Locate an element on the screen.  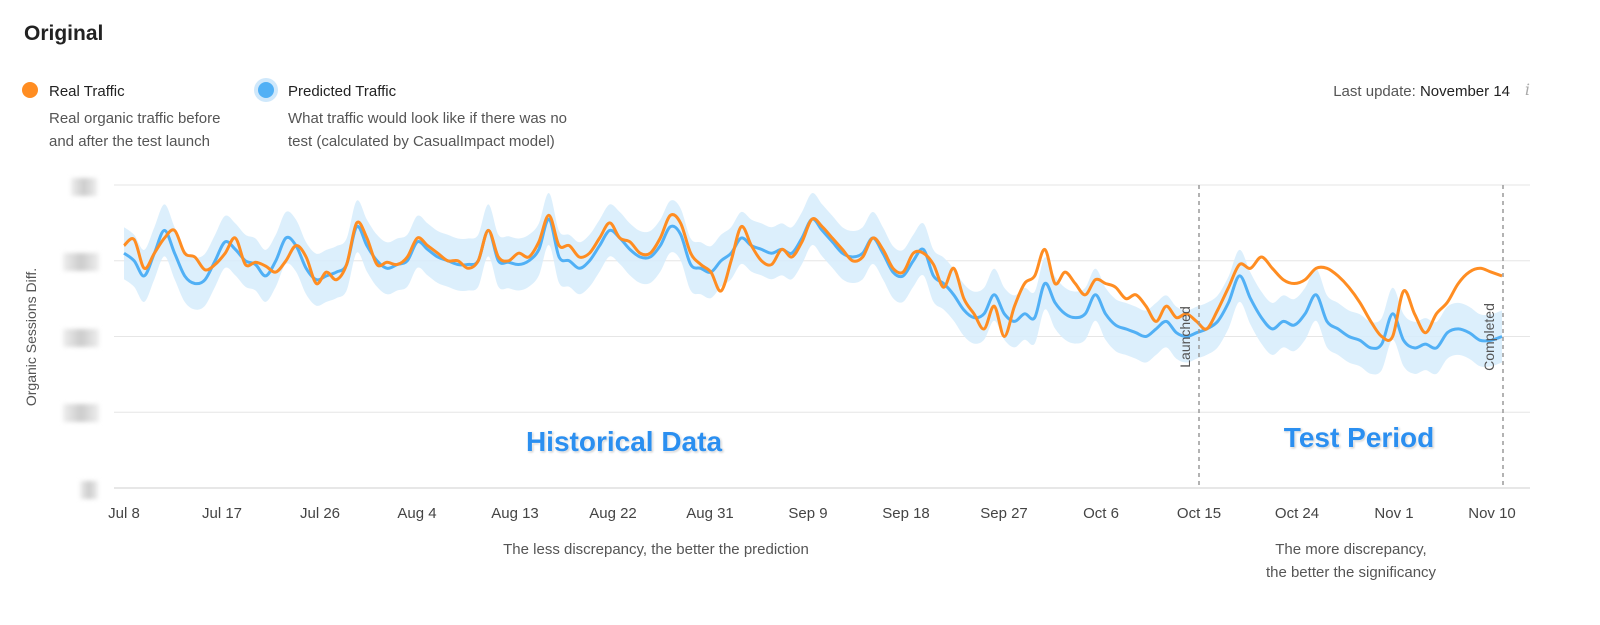
x-tick-label: Oct 6 is located at coordinates (1101, 513).